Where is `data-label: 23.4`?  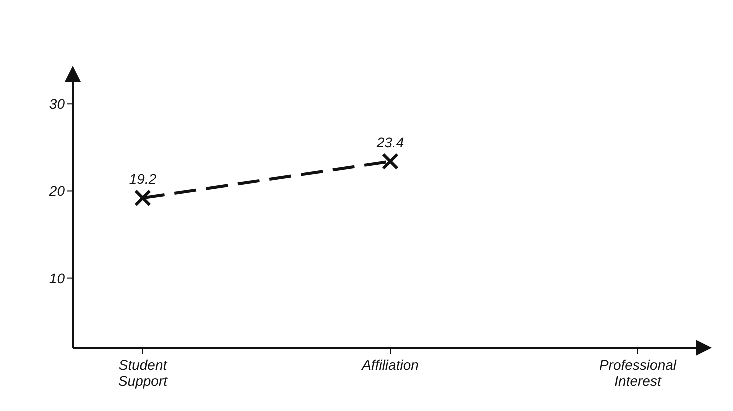
data-label: 23.4 is located at coordinates (390, 142).